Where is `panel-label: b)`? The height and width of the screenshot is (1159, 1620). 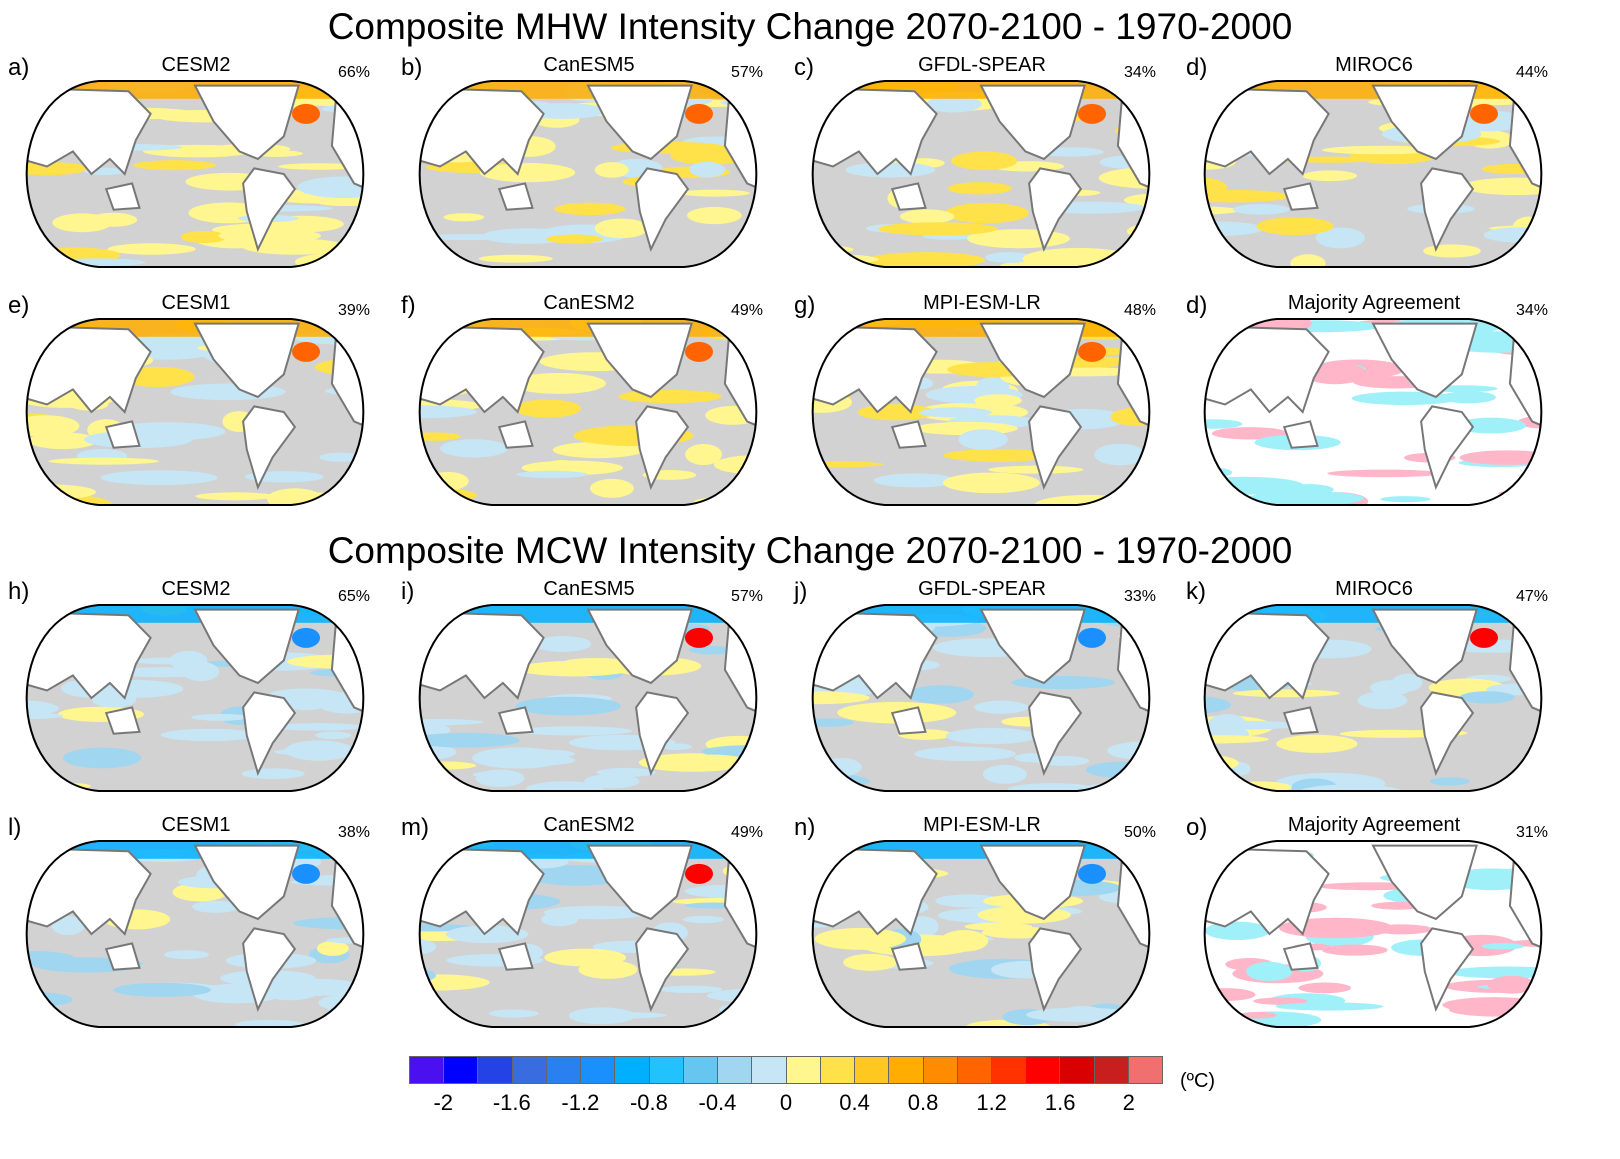 panel-label: b) is located at coordinates (412, 67).